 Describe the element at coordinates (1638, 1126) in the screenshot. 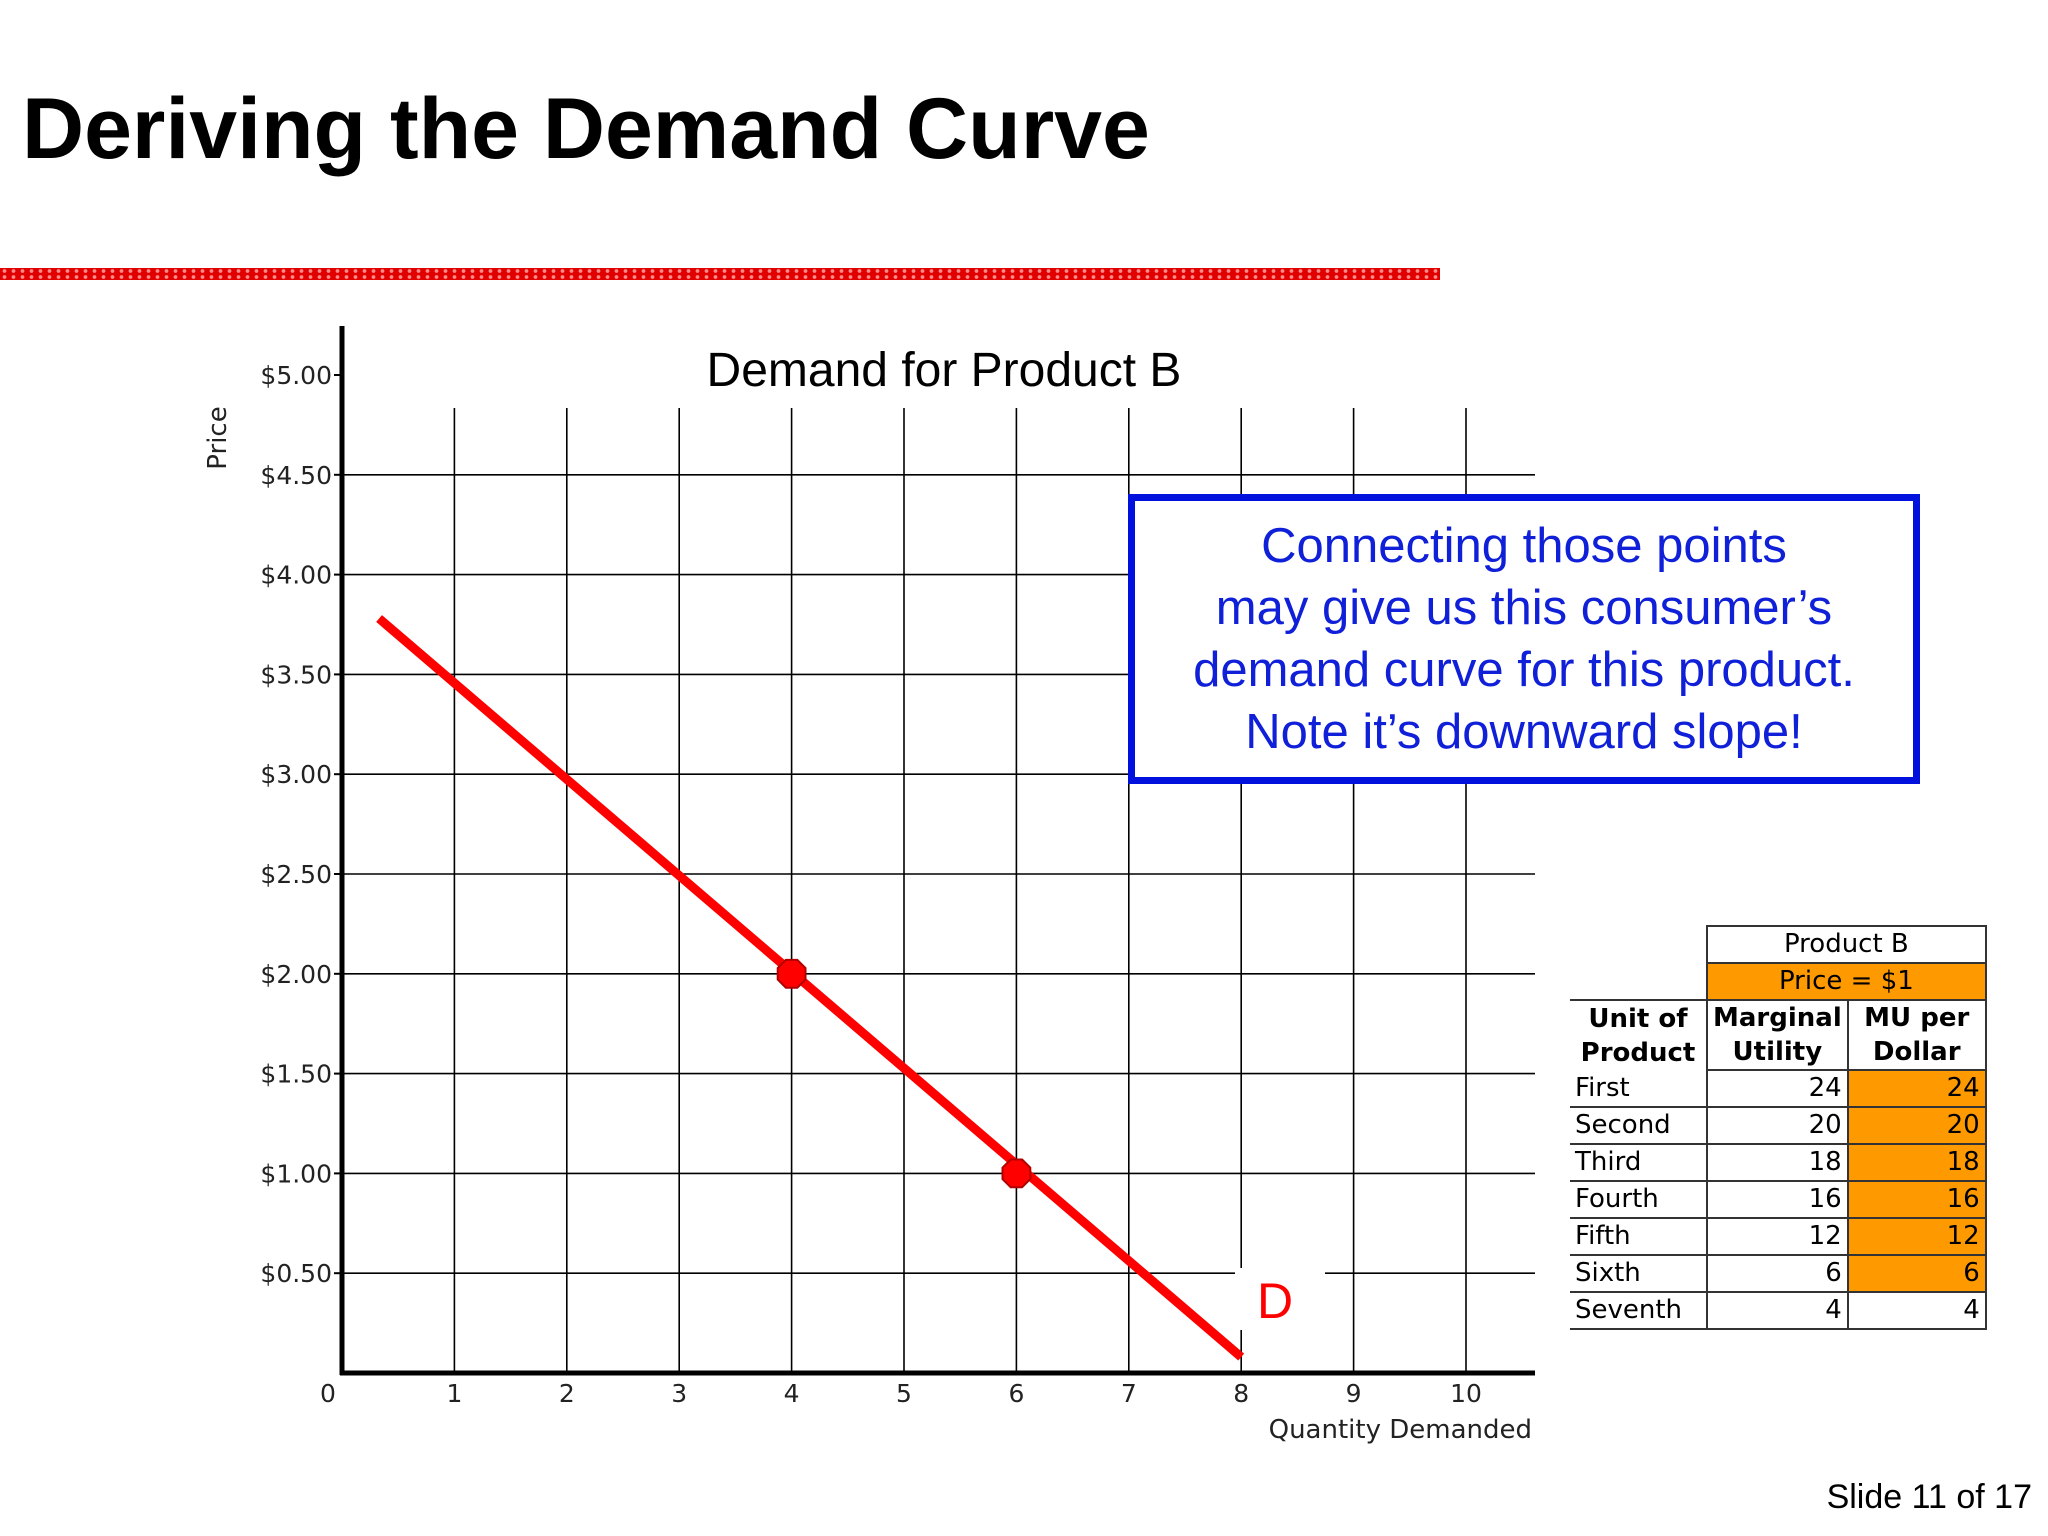

I see `unit-cell: Second` at that location.